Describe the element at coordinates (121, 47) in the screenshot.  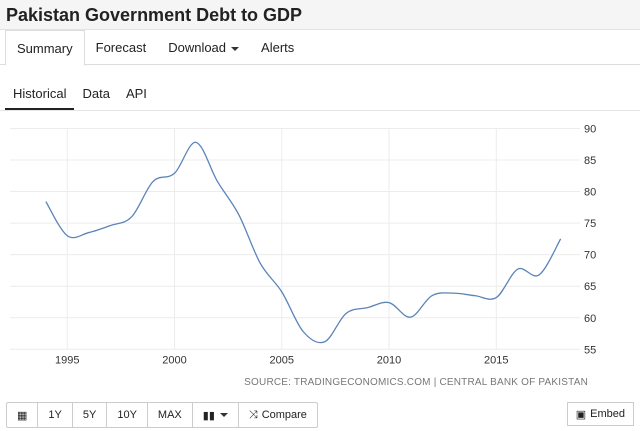
I see `tab-forecast: Forecast` at that location.